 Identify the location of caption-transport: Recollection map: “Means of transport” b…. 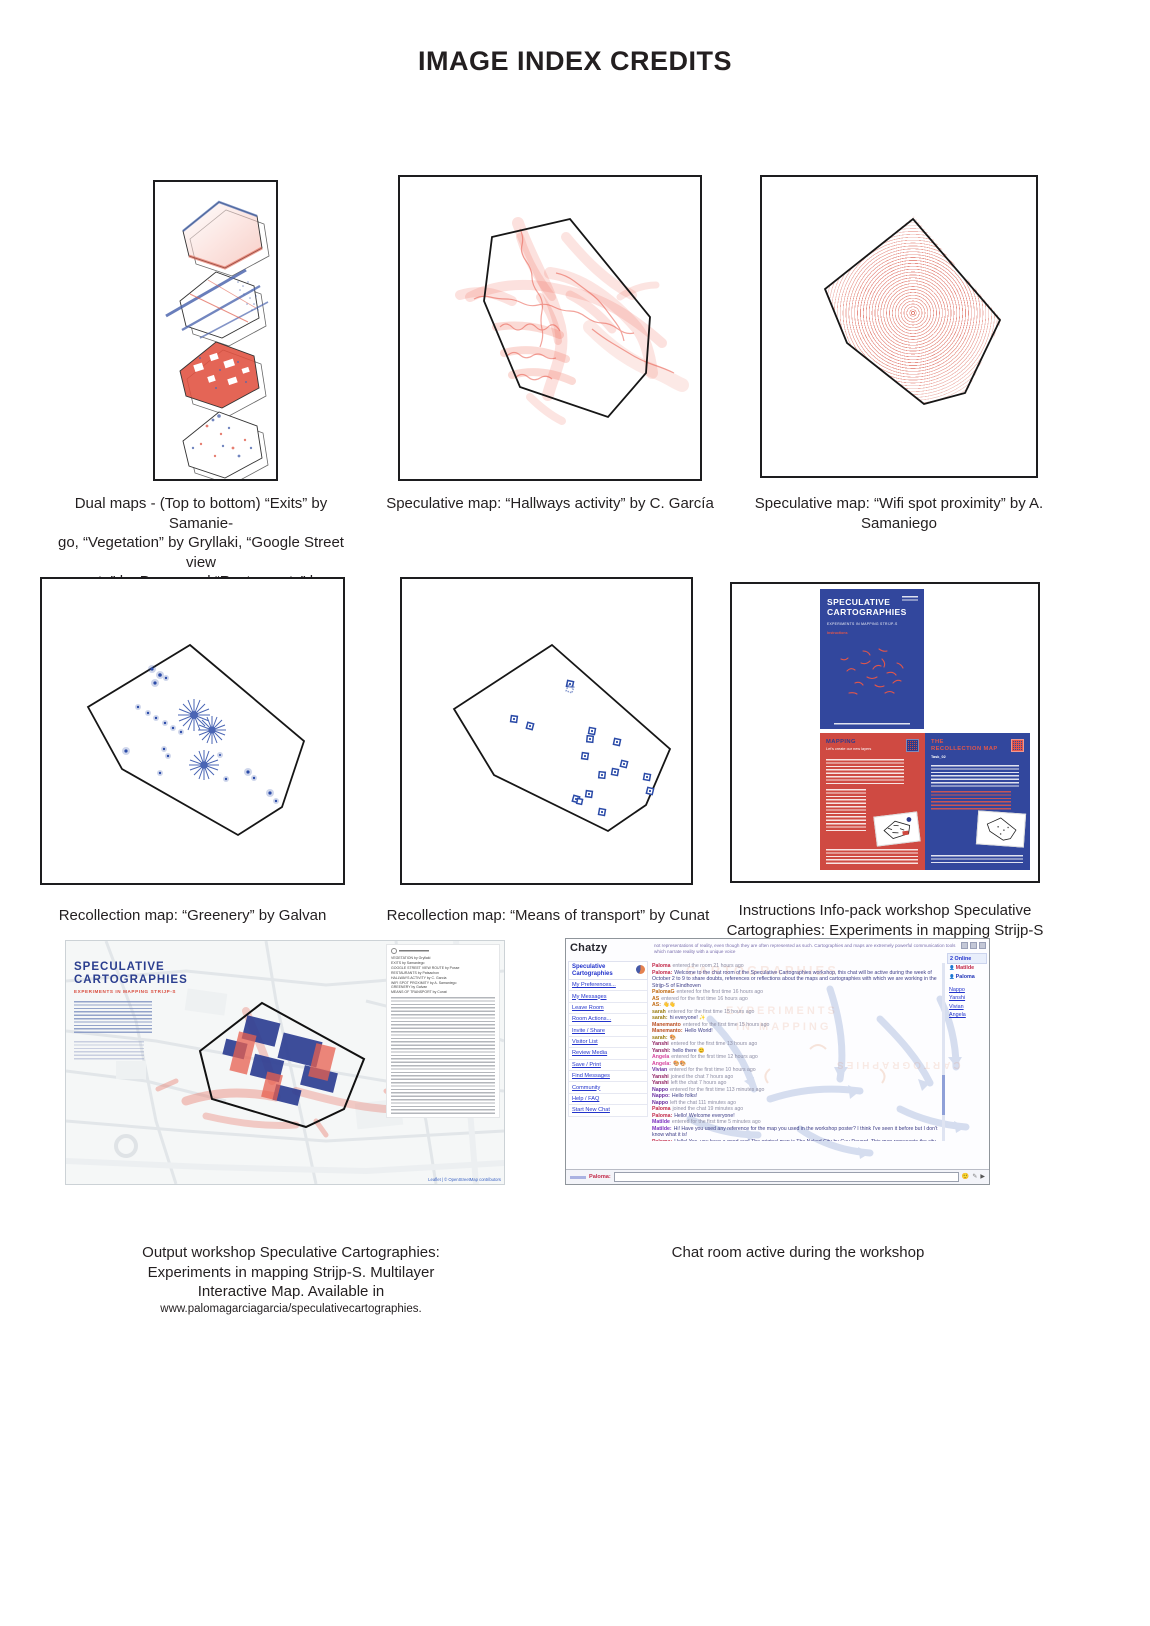
(548, 915).